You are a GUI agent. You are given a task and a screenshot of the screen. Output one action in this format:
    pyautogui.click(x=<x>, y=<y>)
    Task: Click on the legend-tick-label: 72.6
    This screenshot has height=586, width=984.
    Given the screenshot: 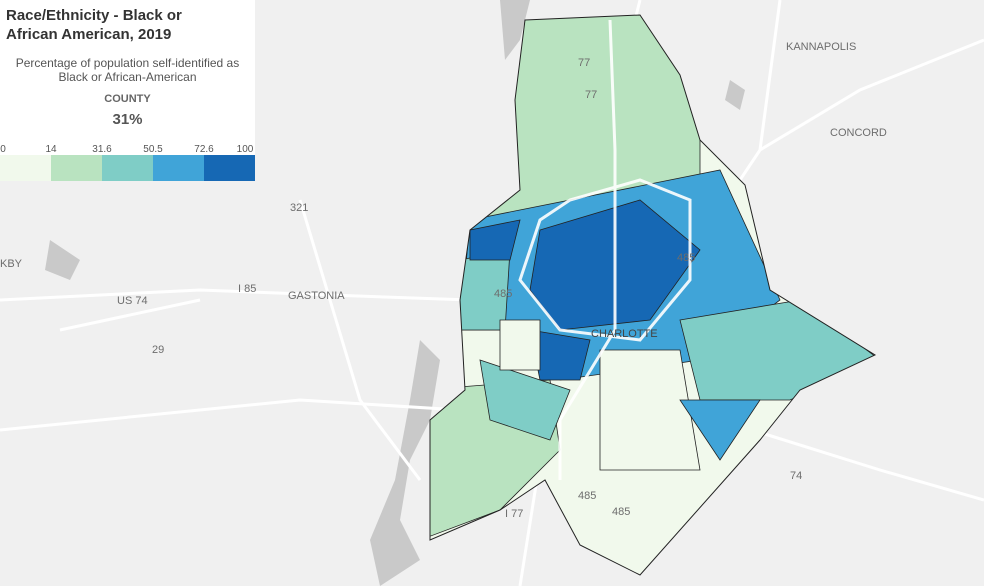 What is the action you would take?
    pyautogui.click(x=204, y=149)
    